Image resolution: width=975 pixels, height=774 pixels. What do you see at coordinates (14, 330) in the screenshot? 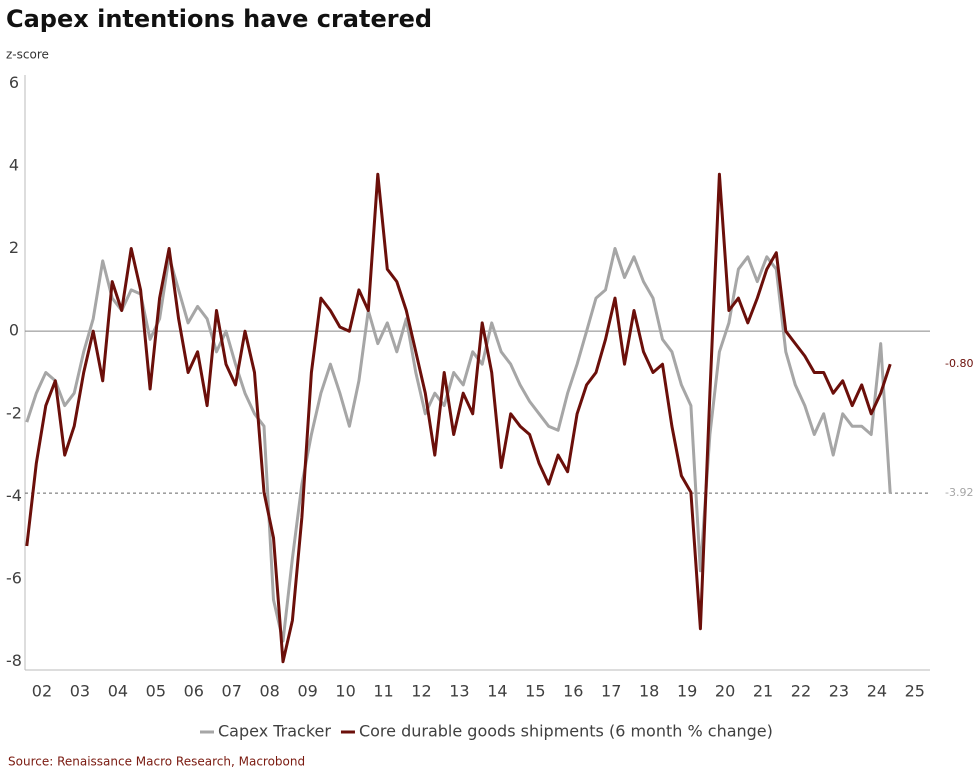
I see `y-tick-label: 0` at bounding box center [14, 330].